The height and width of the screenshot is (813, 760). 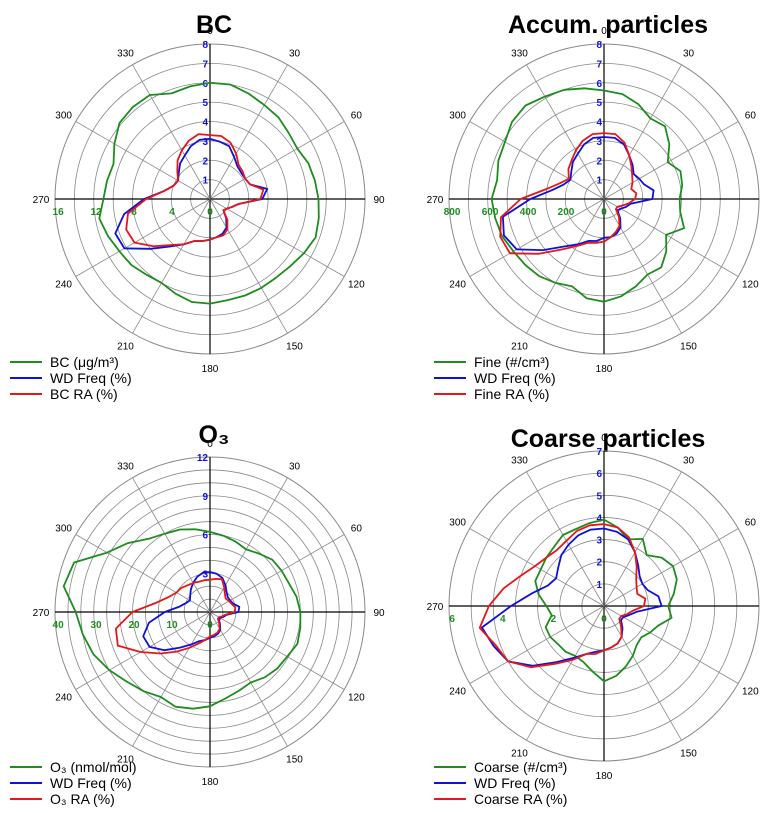 I want to click on chart-title: BC, so click(x=214, y=25).